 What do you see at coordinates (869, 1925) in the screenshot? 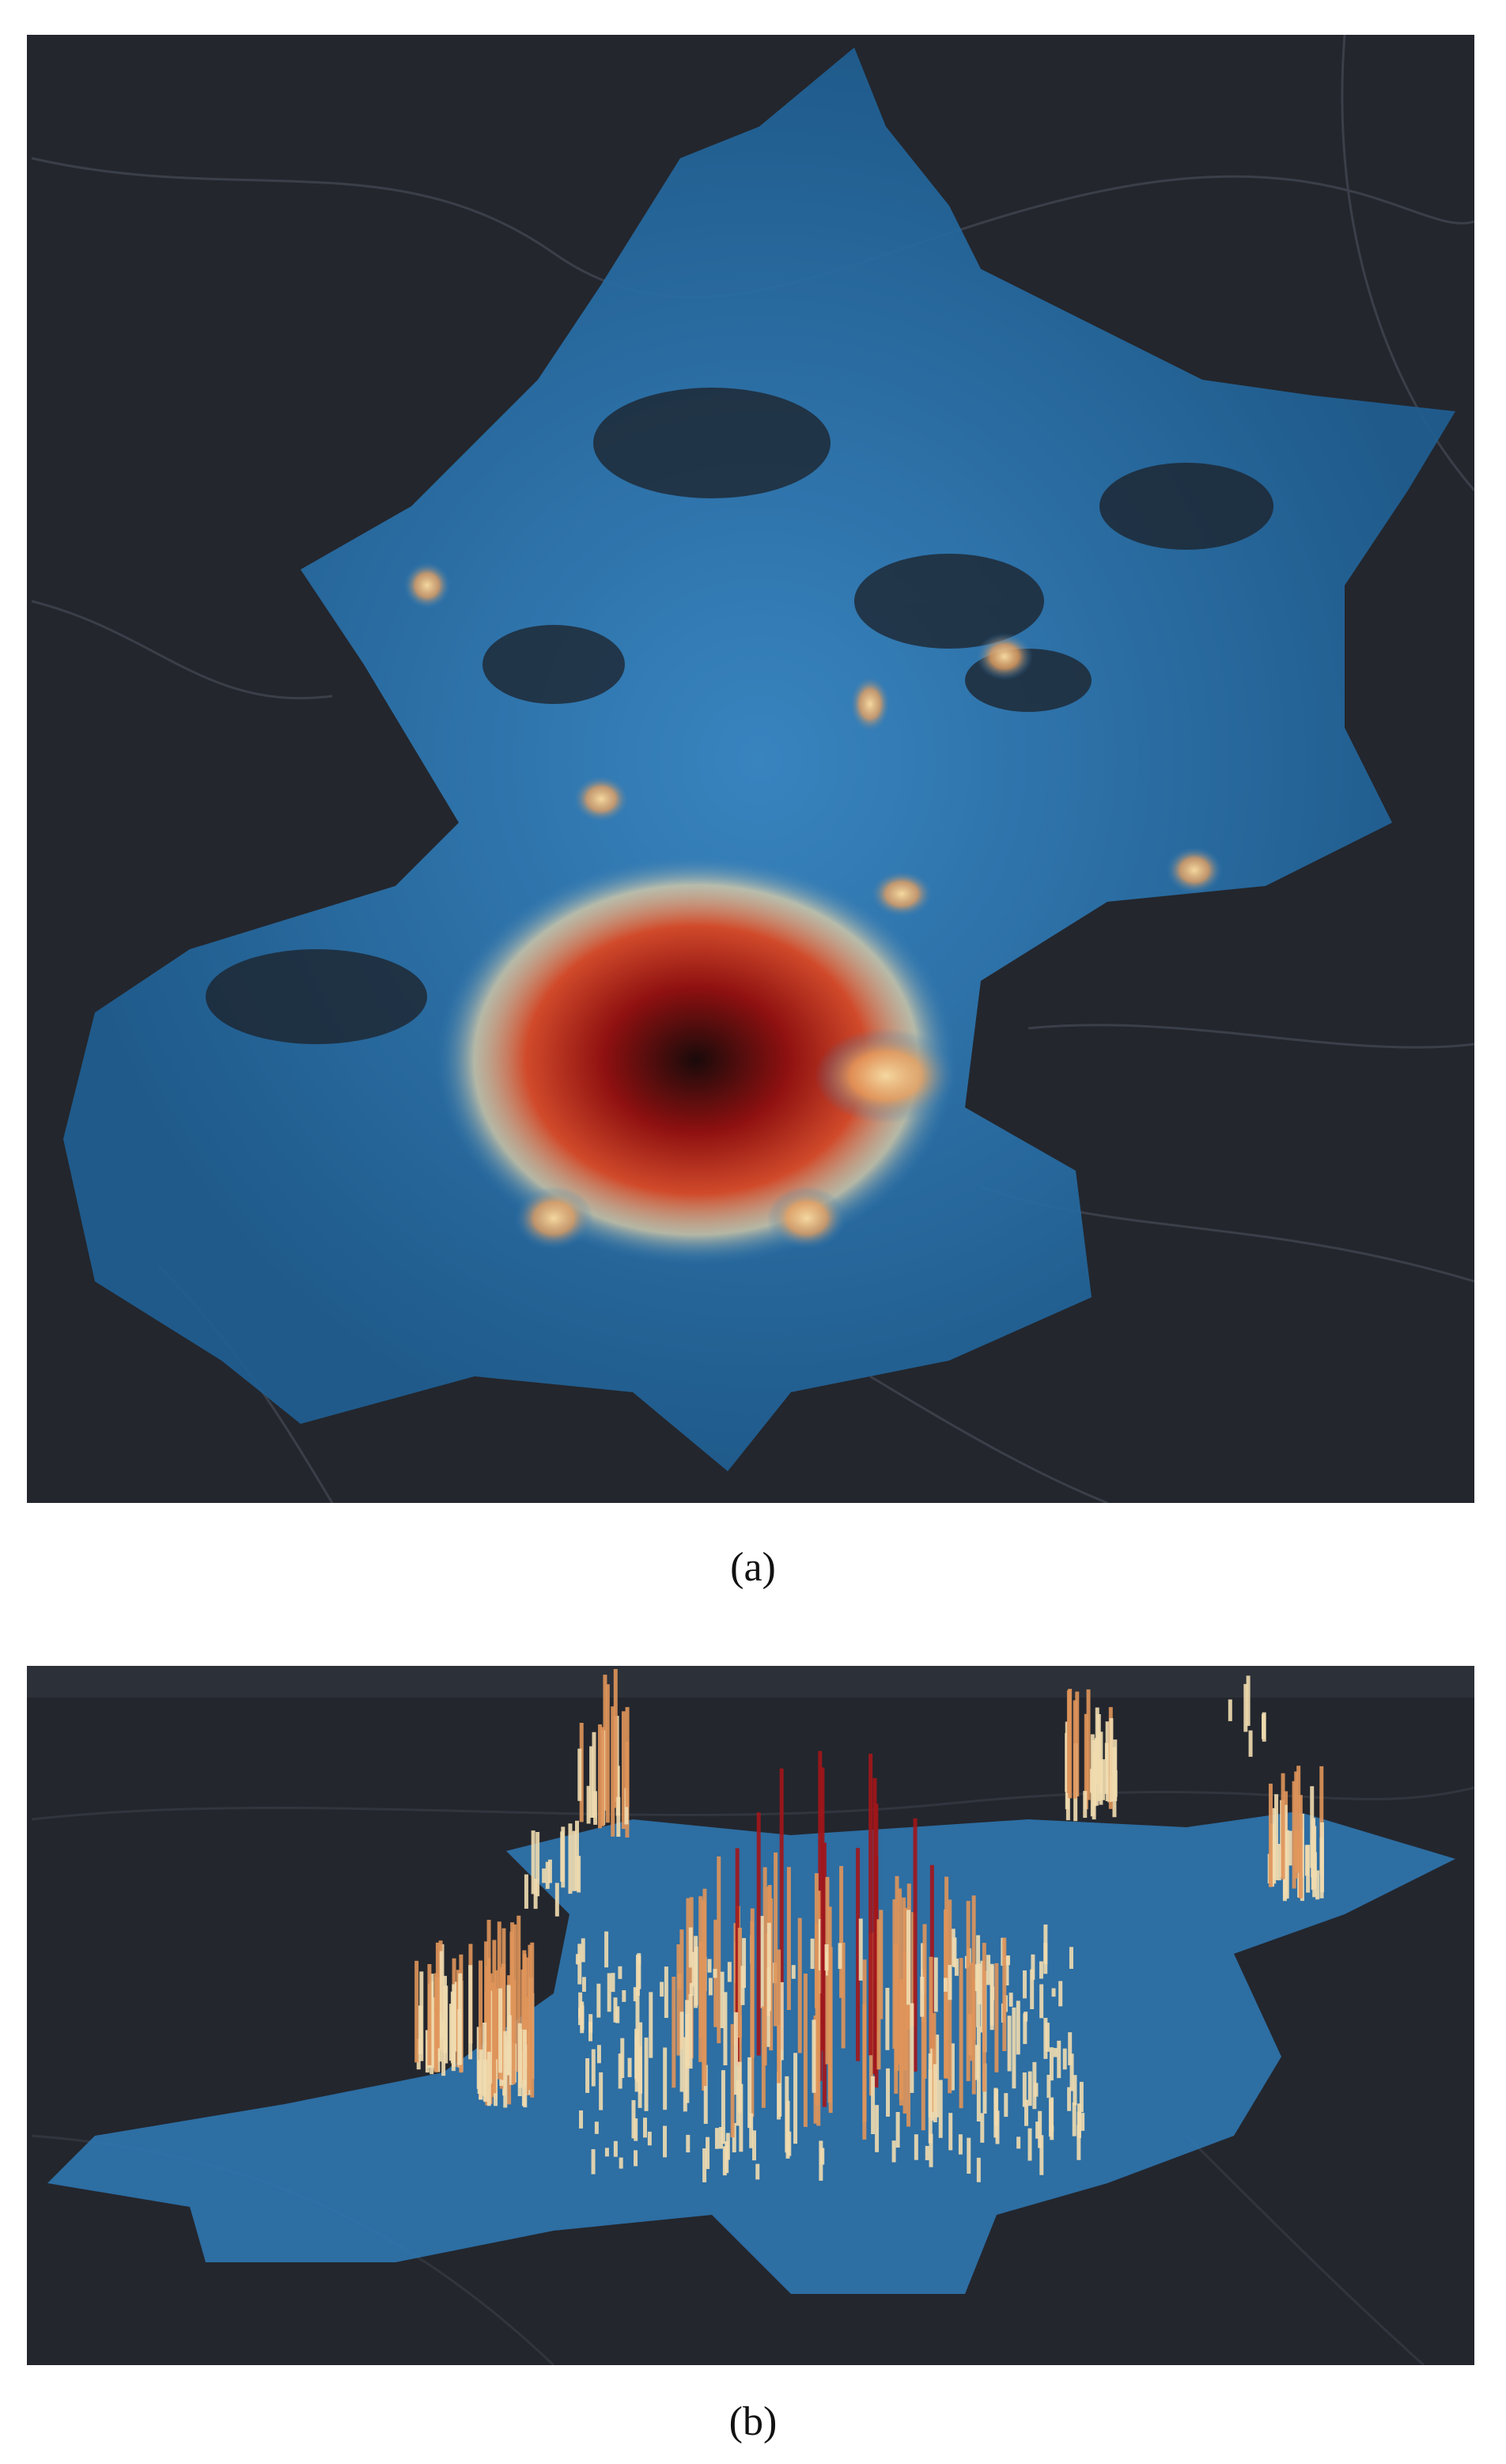
I see `column-bars` at bounding box center [869, 1925].